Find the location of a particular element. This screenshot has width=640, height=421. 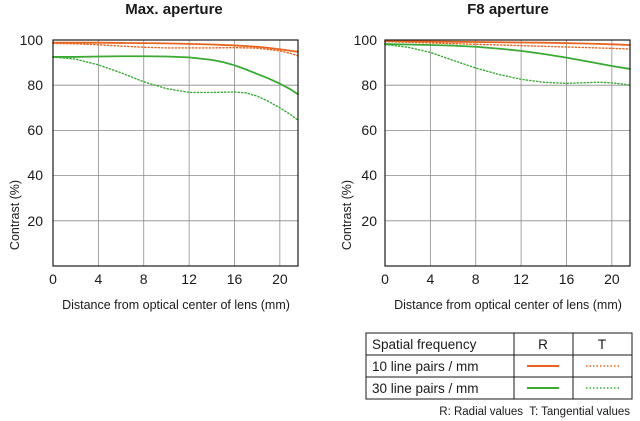

chart-1-xtick-12: 12 is located at coordinates (189, 279).